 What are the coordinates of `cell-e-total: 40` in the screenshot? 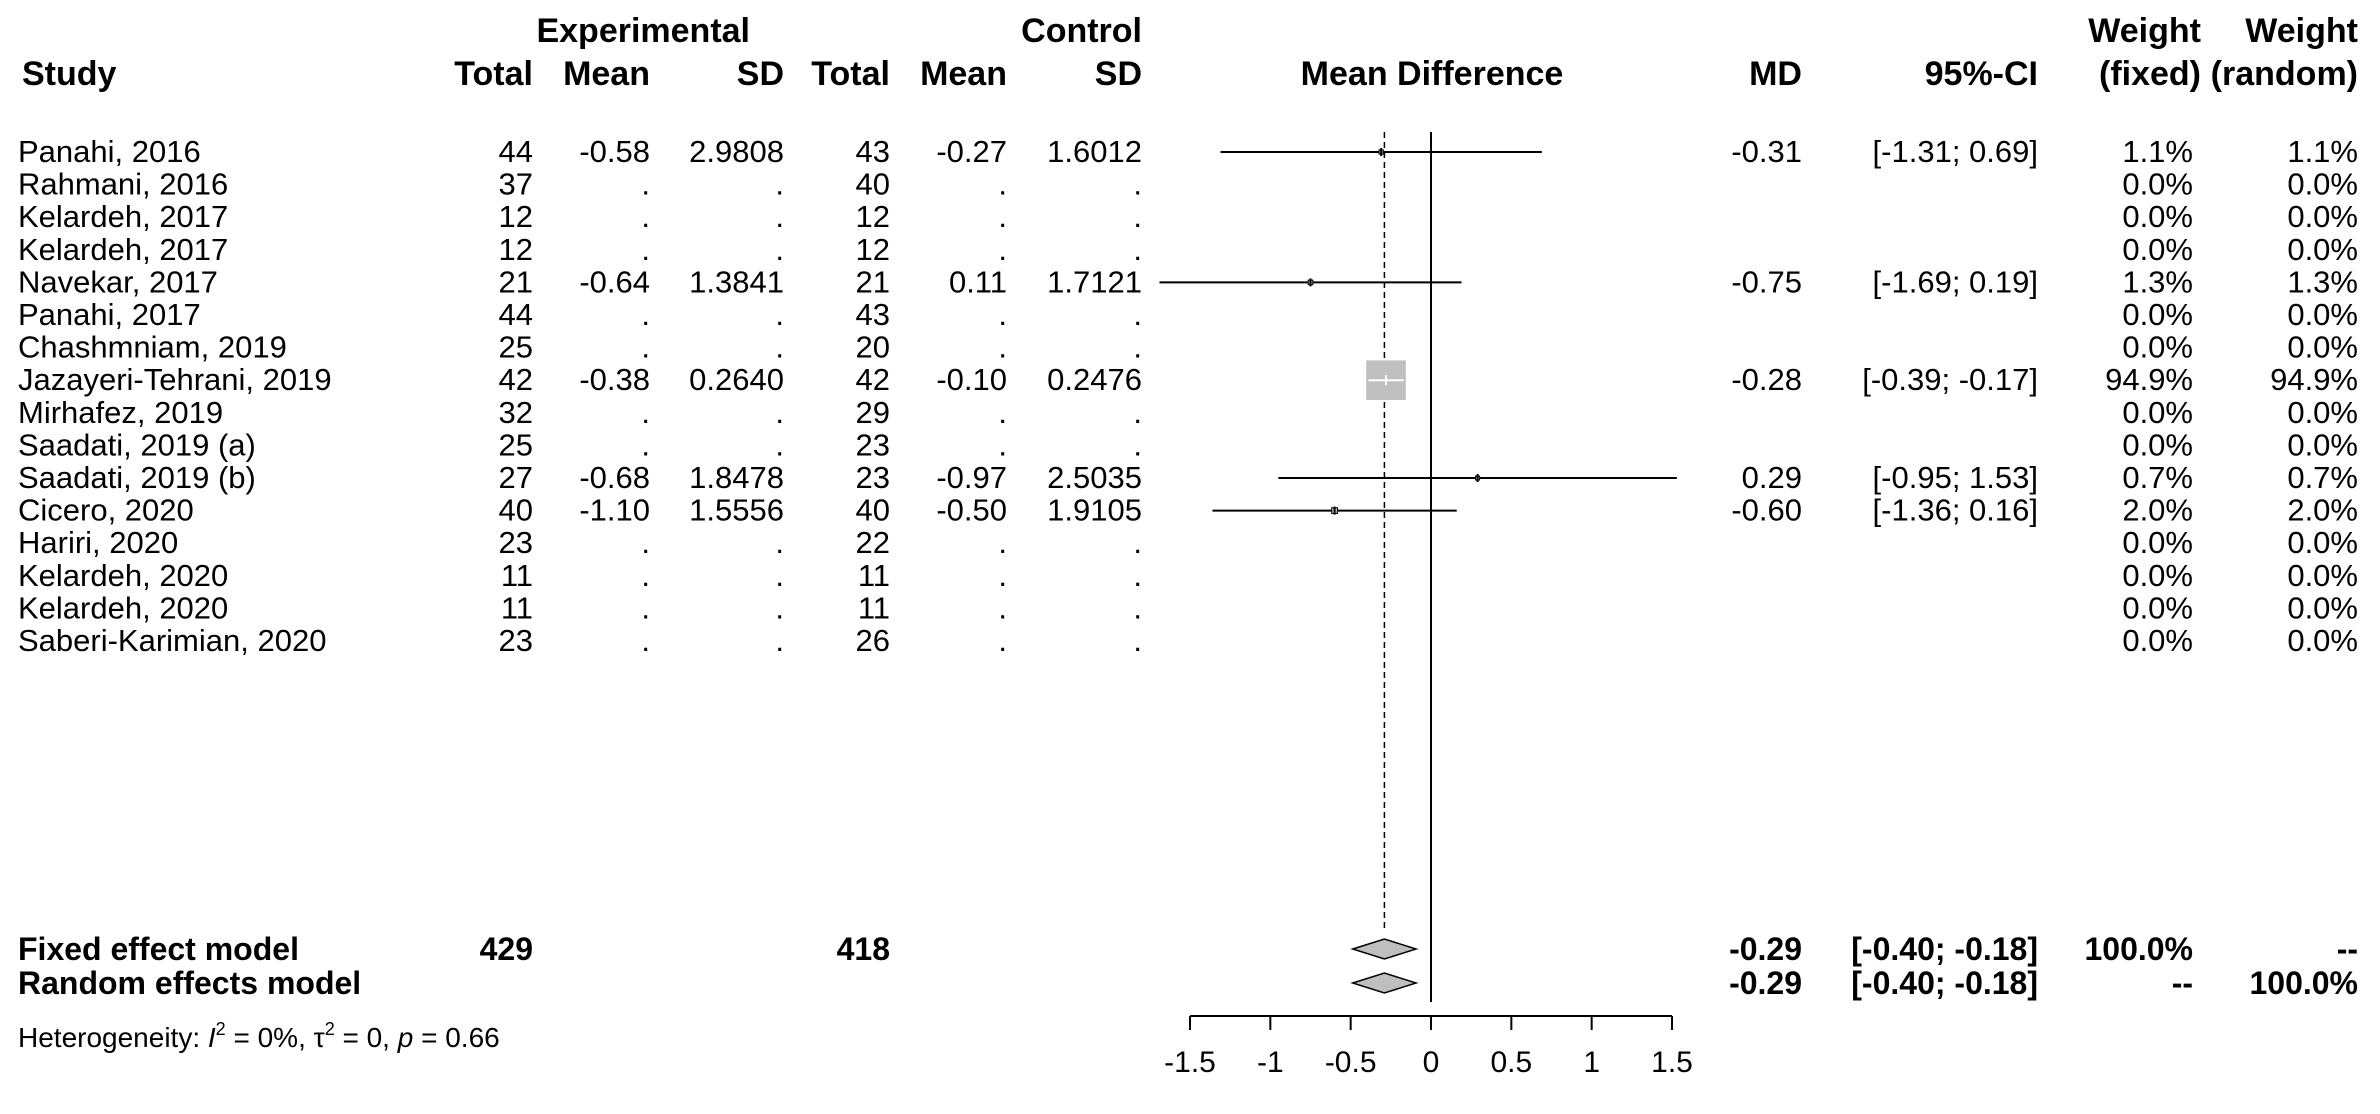 It's located at (516, 510).